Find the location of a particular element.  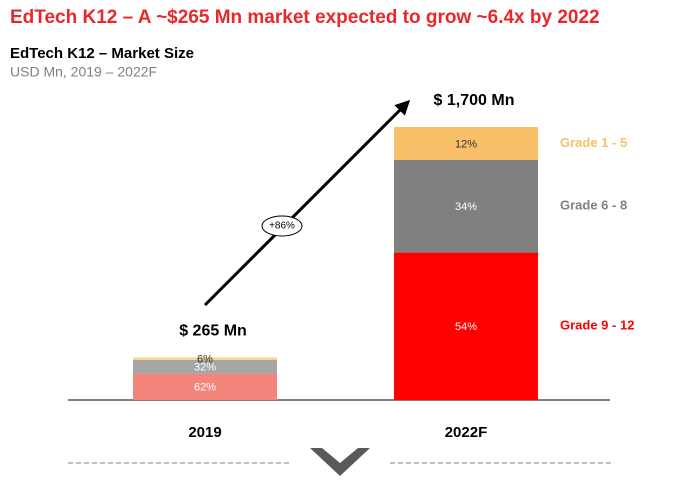

growth-arrow is located at coordinates (307, 203).